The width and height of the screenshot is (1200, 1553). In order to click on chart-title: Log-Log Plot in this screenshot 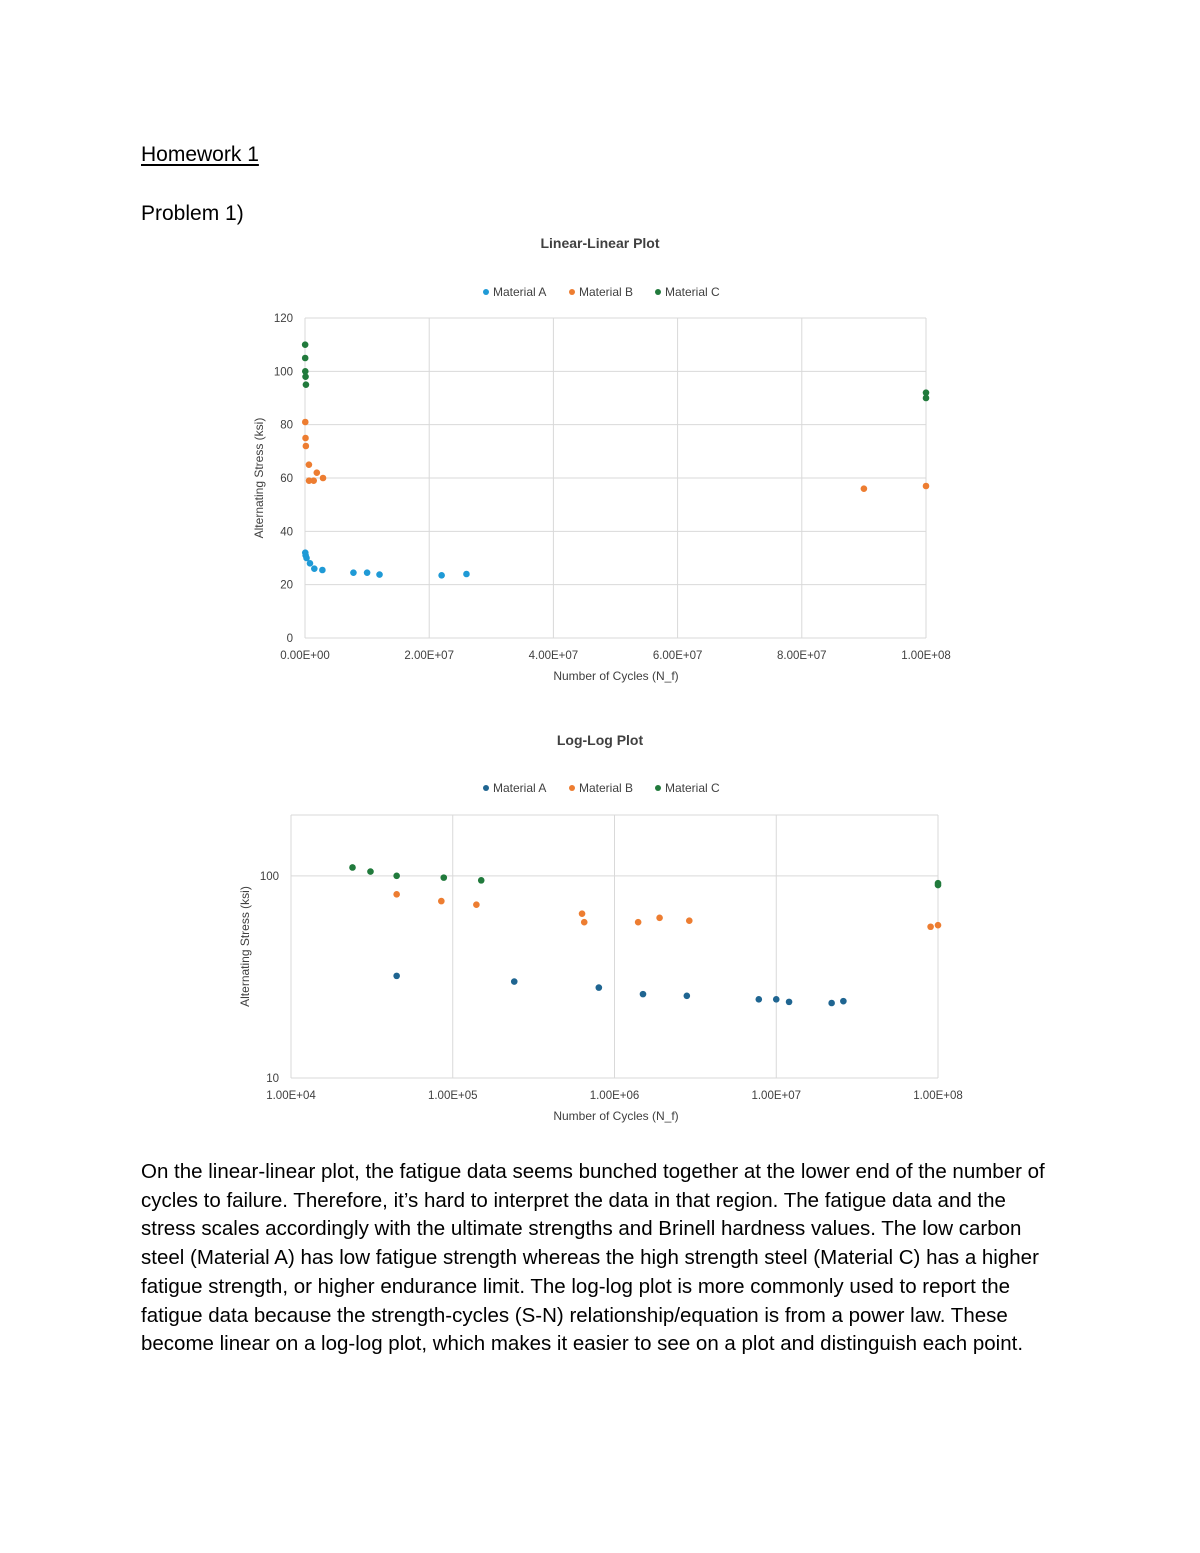, I will do `click(600, 740)`.